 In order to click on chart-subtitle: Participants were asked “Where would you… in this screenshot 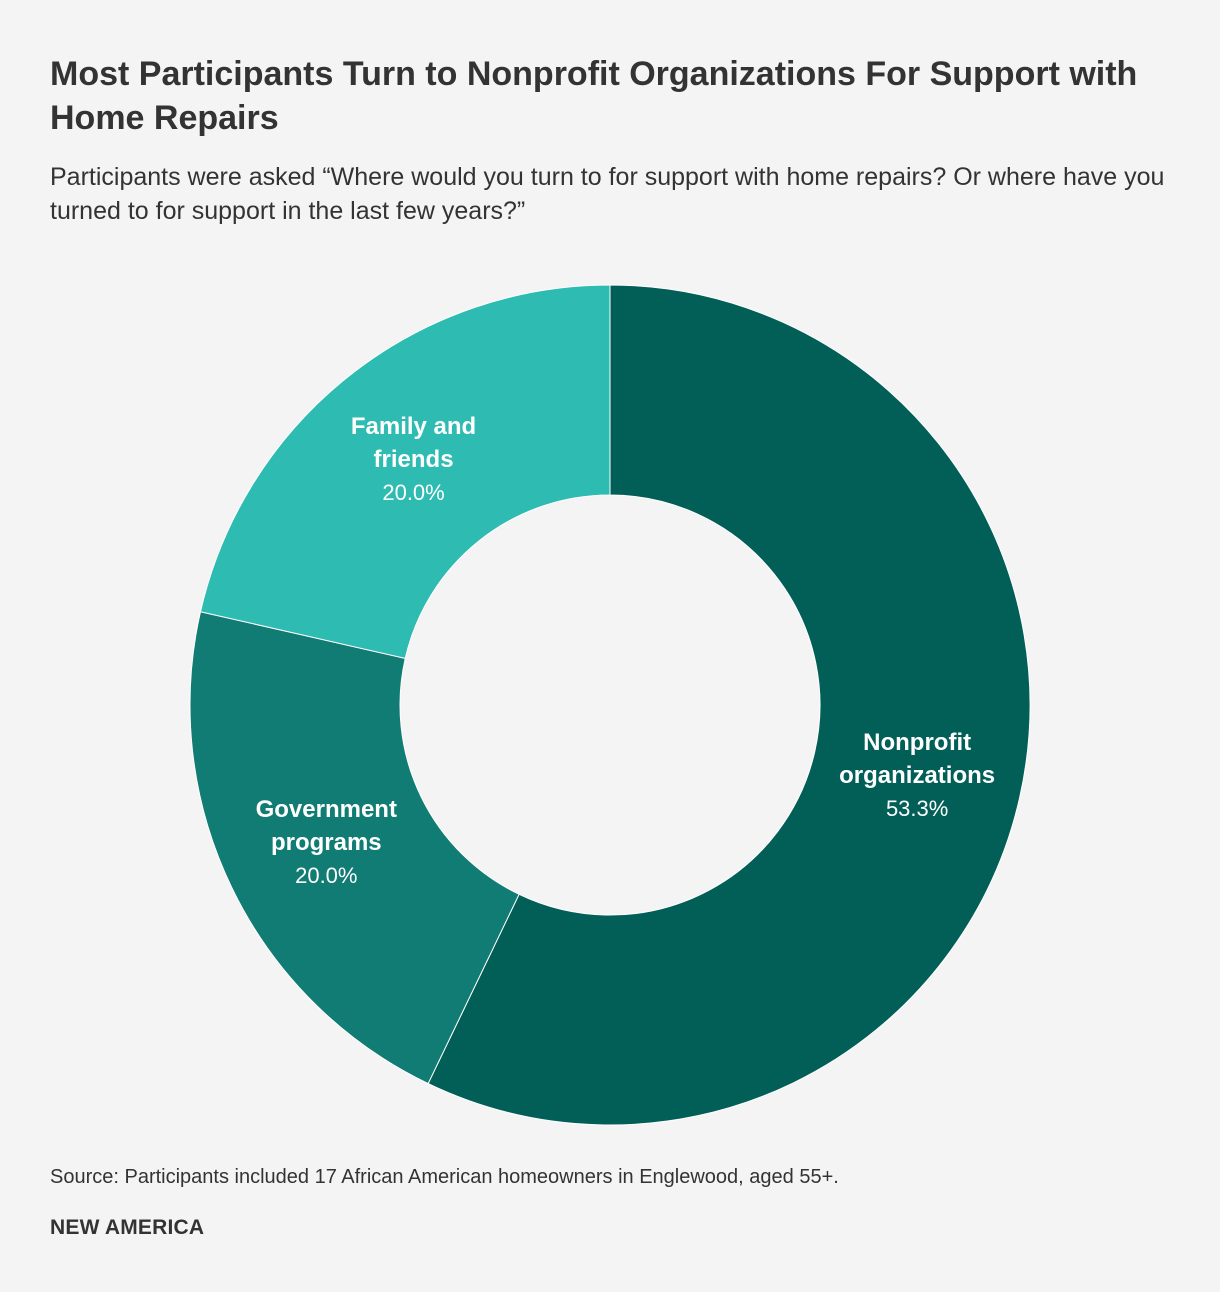, I will do `click(607, 194)`.